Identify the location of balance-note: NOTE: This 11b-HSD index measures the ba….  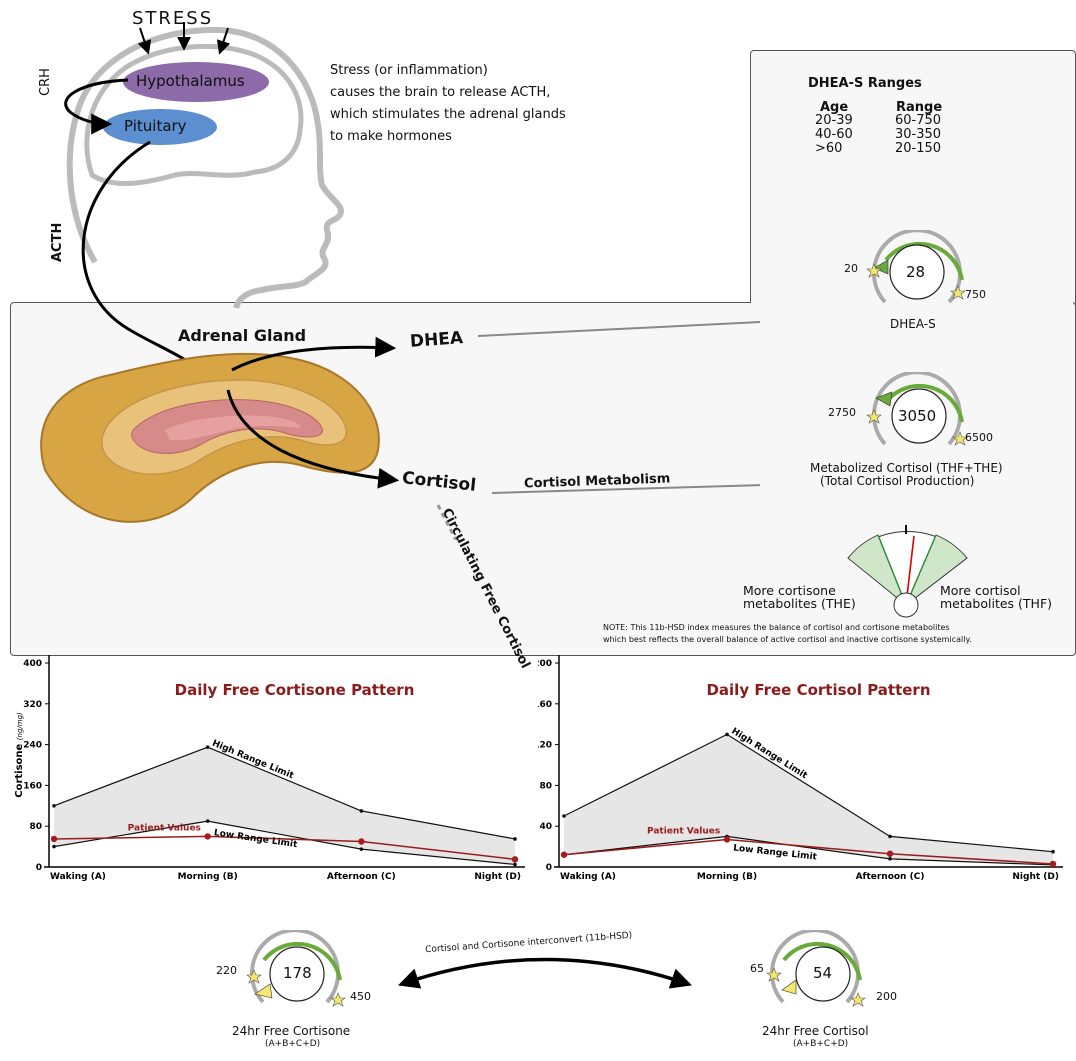
(787, 633).